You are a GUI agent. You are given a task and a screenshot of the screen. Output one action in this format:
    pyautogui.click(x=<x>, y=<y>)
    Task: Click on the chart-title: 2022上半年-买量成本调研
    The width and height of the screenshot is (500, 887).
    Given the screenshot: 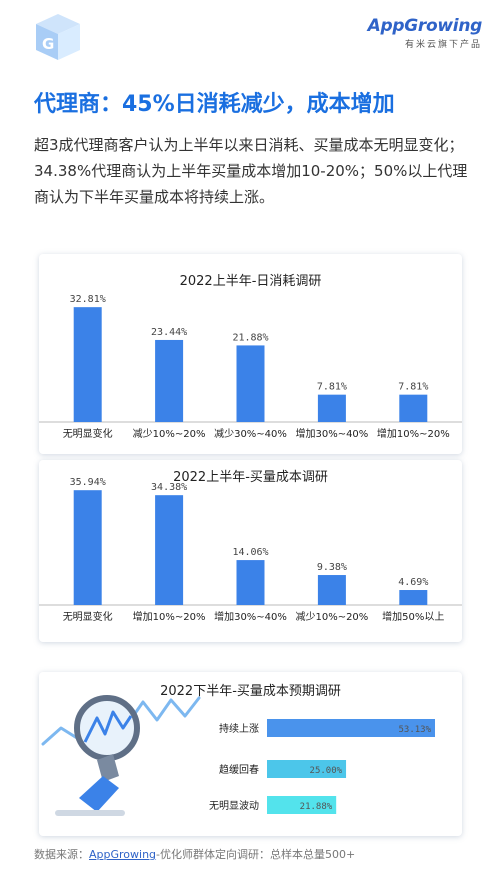 What is the action you would take?
    pyautogui.click(x=250, y=477)
    